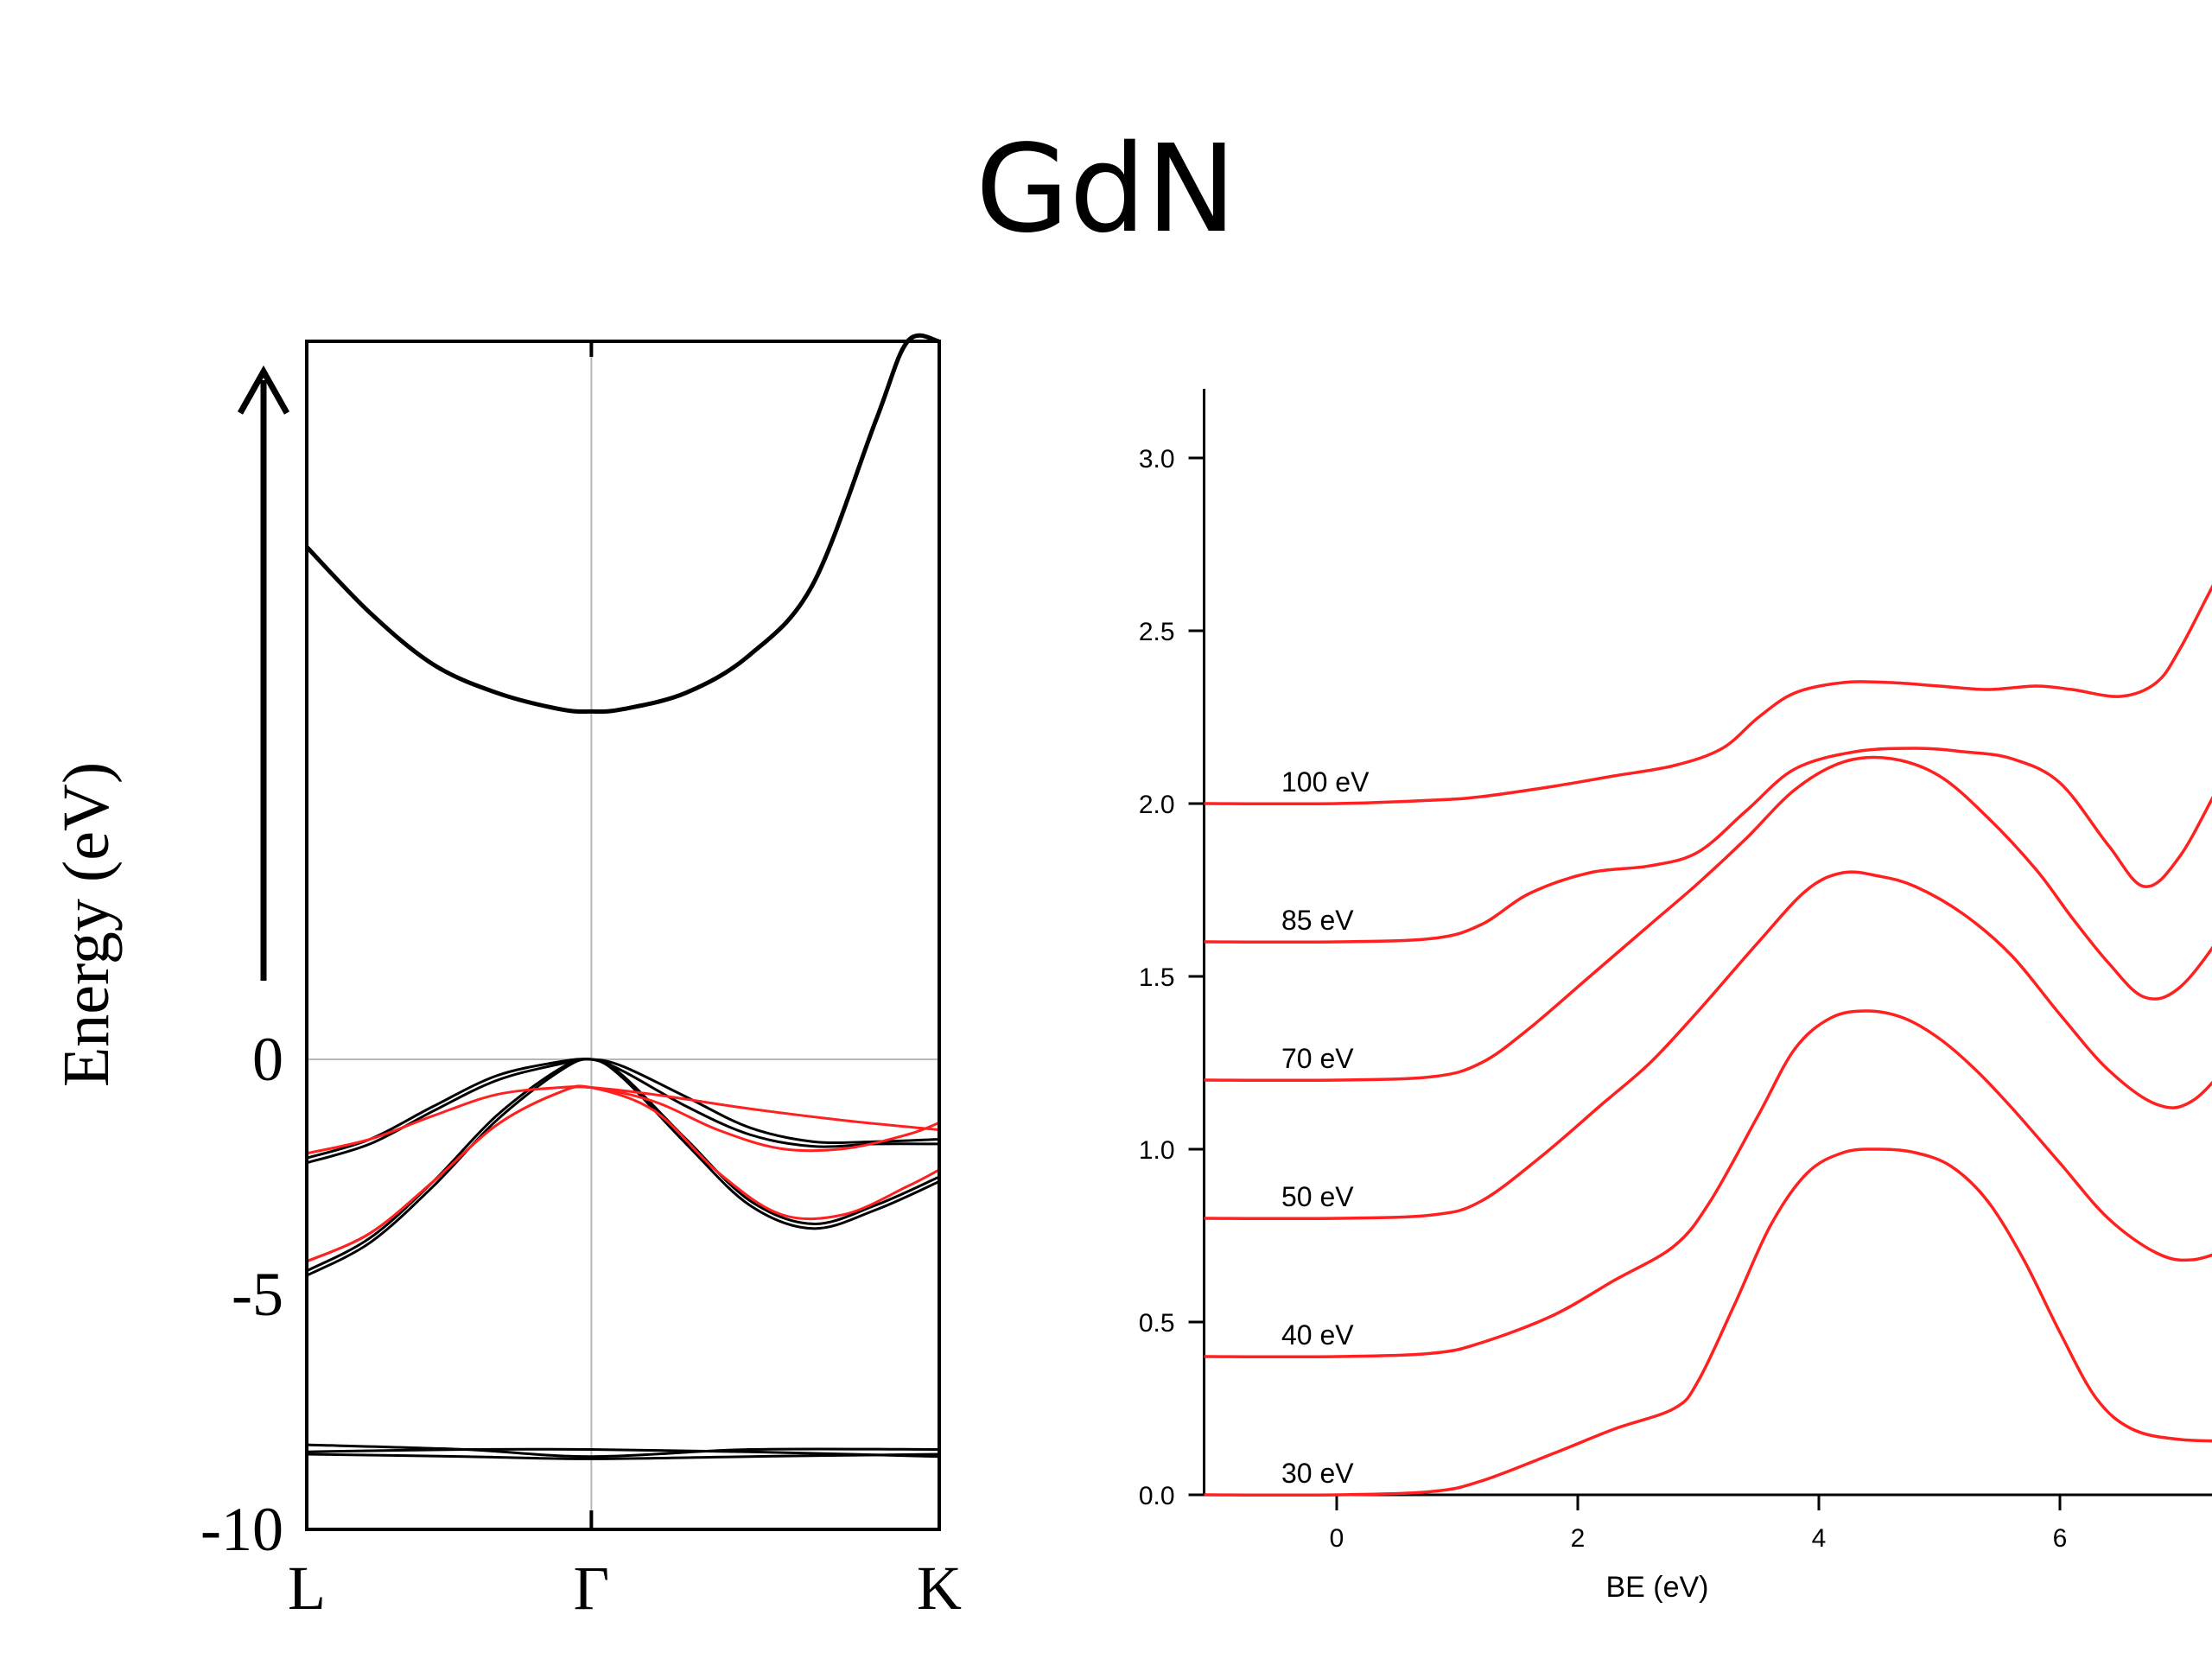 This screenshot has width=2212, height=1659. What do you see at coordinates (940, 1588) in the screenshot?
I see `band-x-tick-label: K` at bounding box center [940, 1588].